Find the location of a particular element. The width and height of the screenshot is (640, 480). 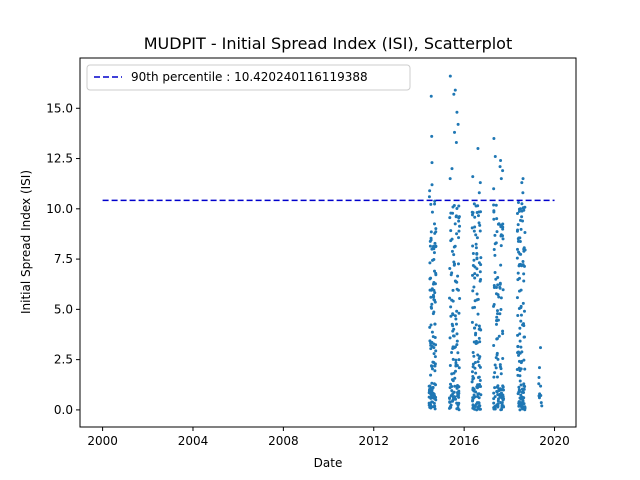

scatter-points is located at coordinates (485, 243).